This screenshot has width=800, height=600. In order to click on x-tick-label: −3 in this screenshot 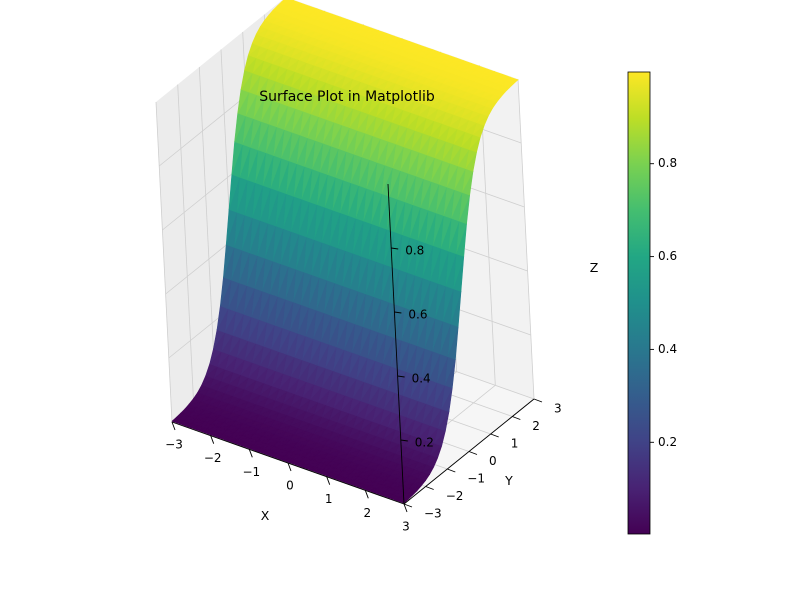, I will do `click(174, 445)`.